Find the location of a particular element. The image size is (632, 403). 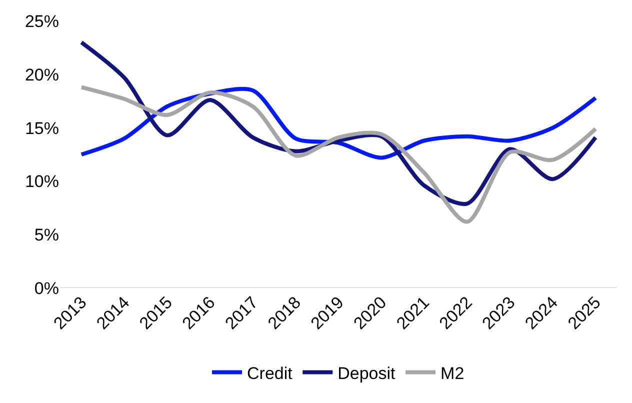

legend-label: M2 is located at coordinates (452, 373).